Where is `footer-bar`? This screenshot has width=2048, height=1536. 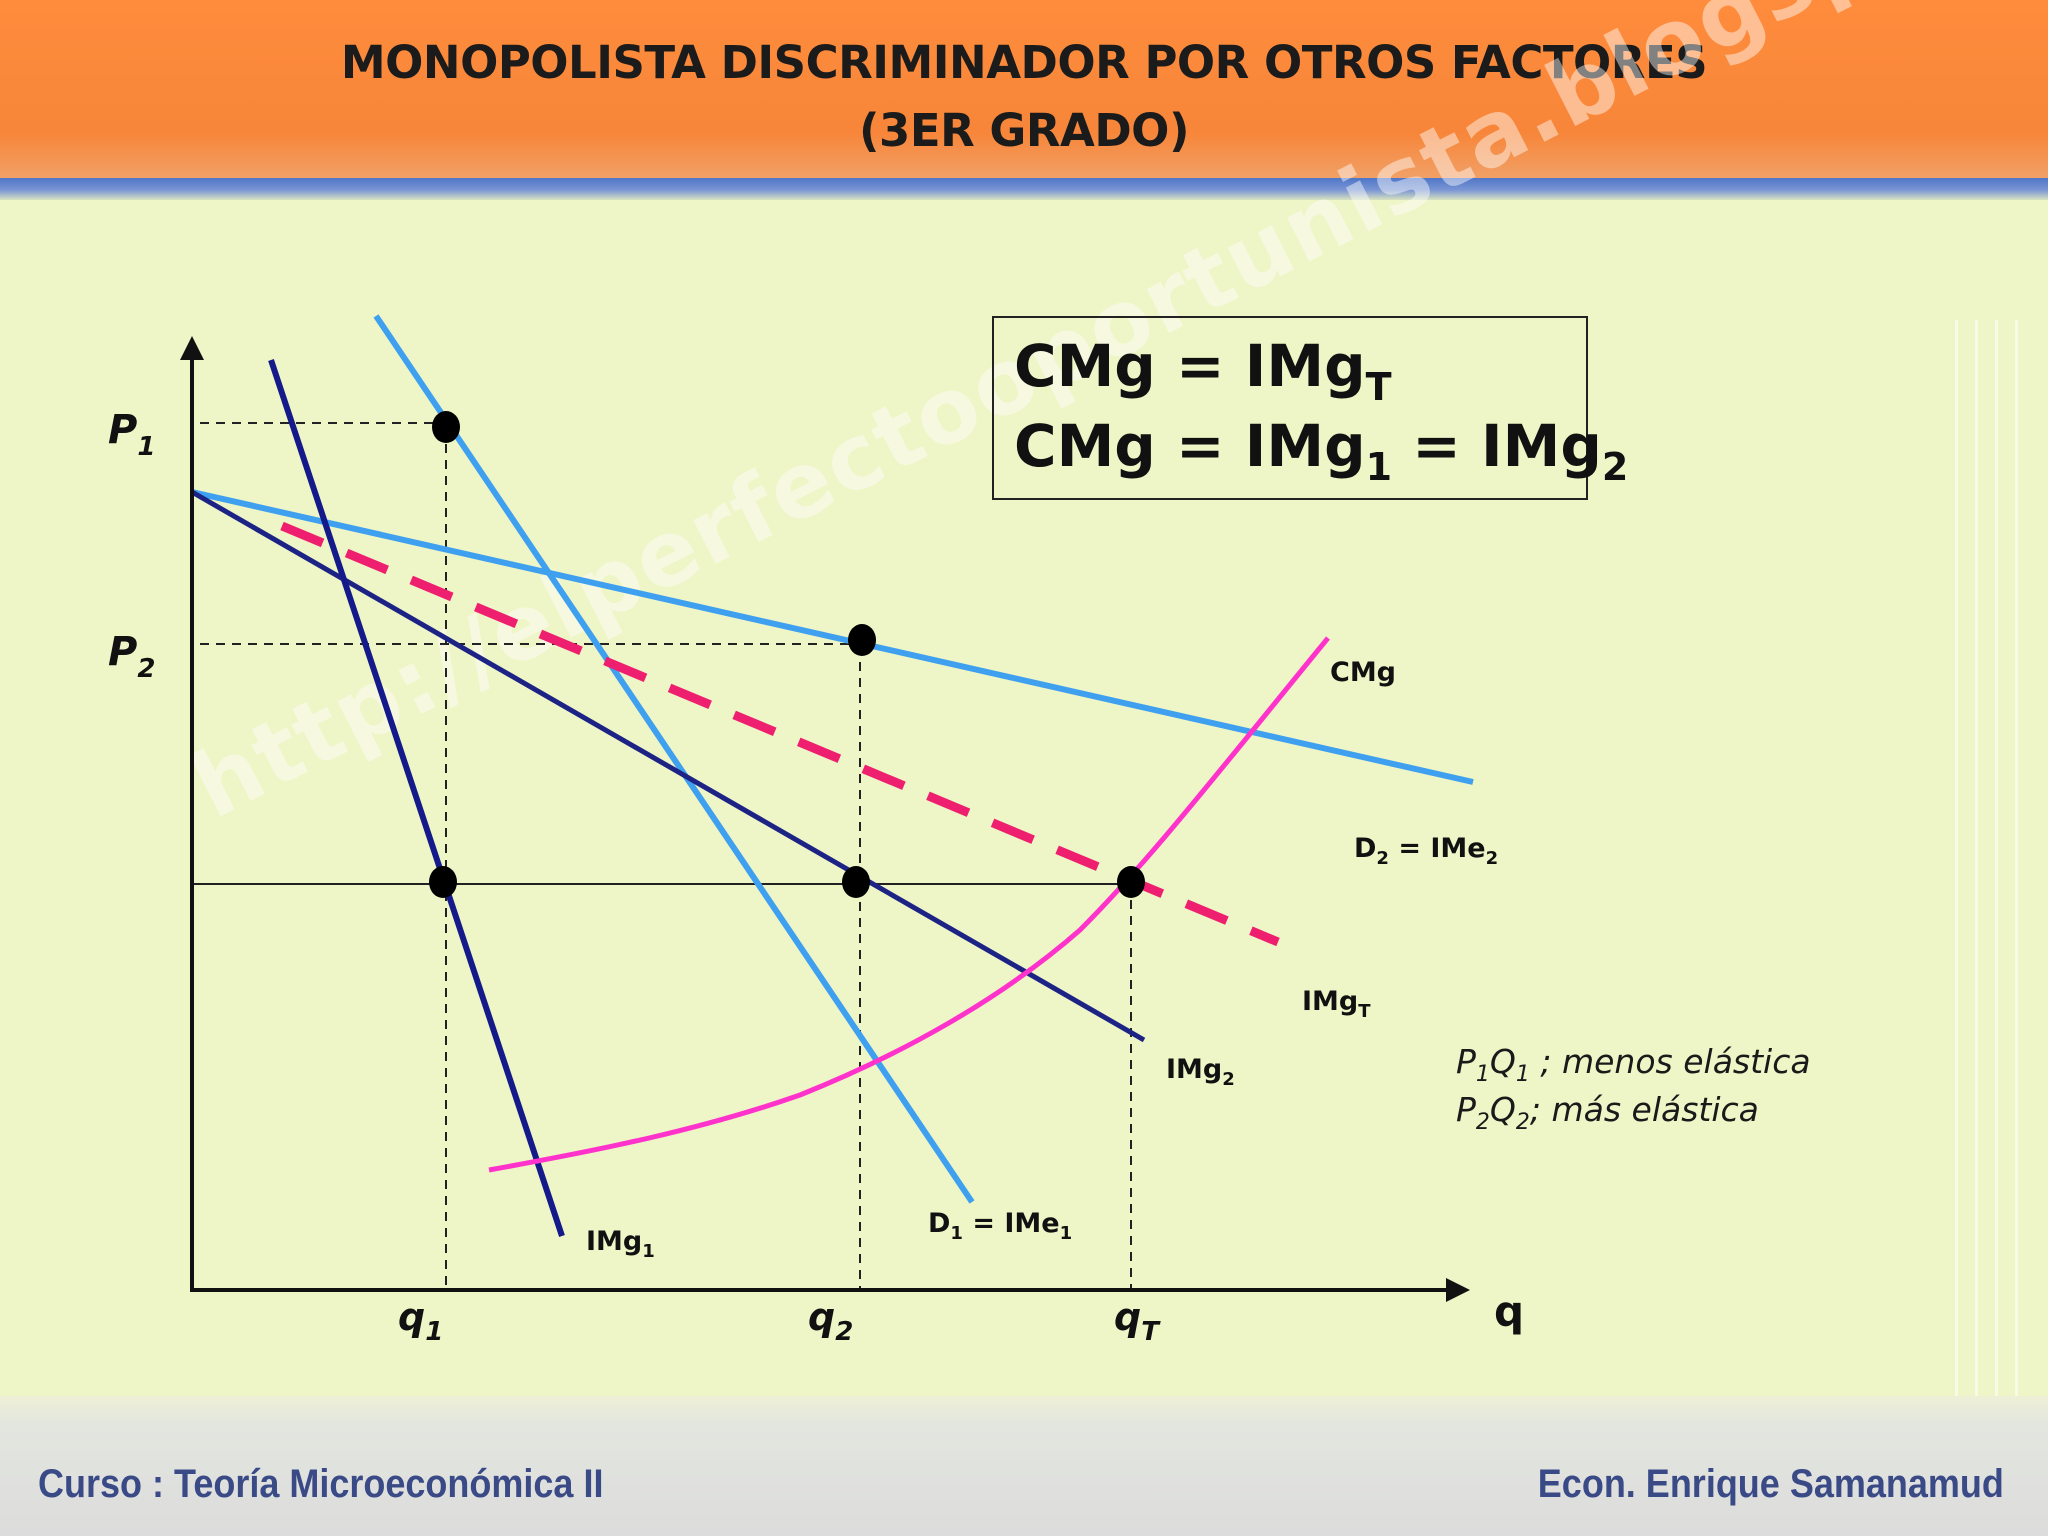
footer-bar is located at coordinates (1024, 1466).